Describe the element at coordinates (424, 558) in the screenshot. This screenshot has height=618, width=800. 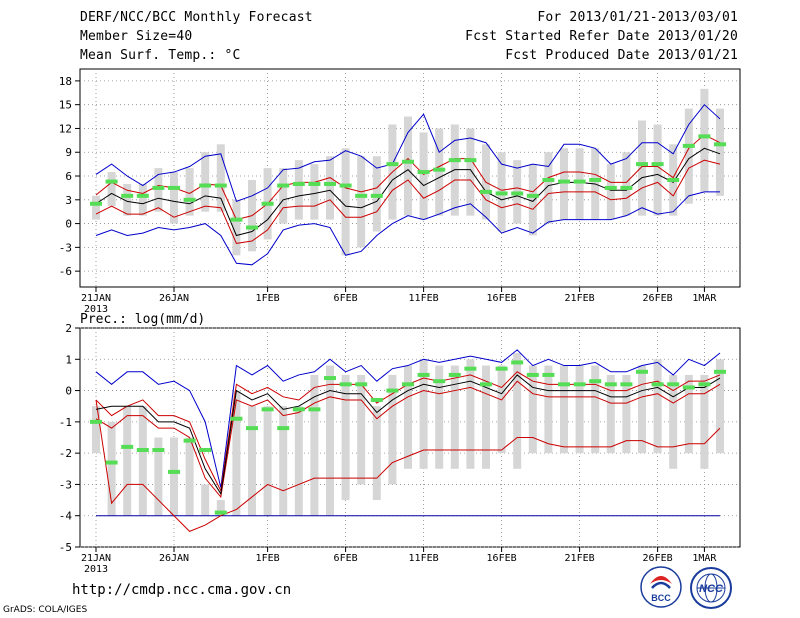
I see `prec-xtick-label: 11FEB` at that location.